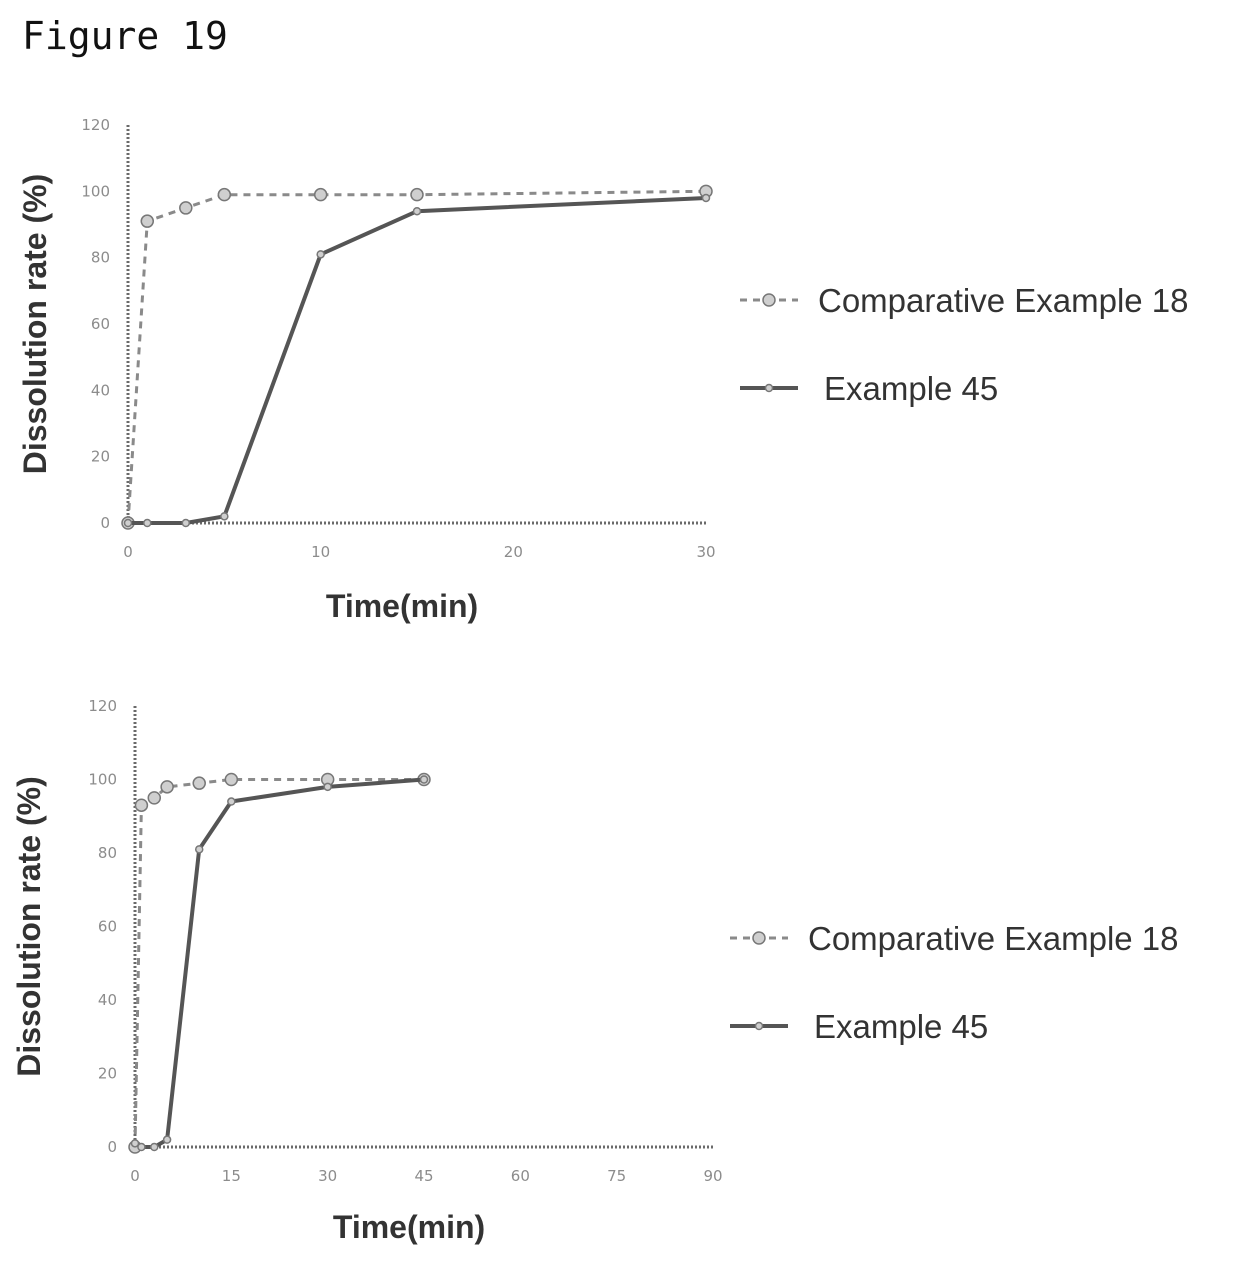  Describe the element at coordinates (231, 1176) in the screenshot. I see `x-tick-label: 15` at that location.